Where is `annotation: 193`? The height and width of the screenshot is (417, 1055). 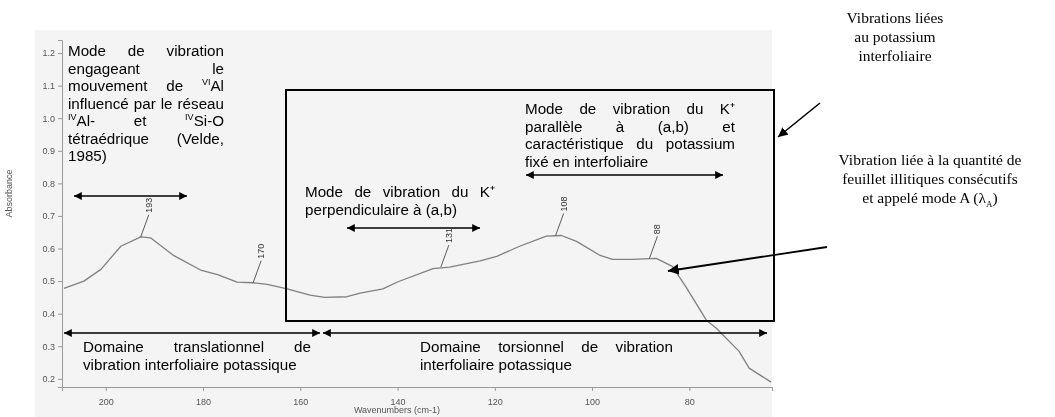 annotation: 193 is located at coordinates (148, 205).